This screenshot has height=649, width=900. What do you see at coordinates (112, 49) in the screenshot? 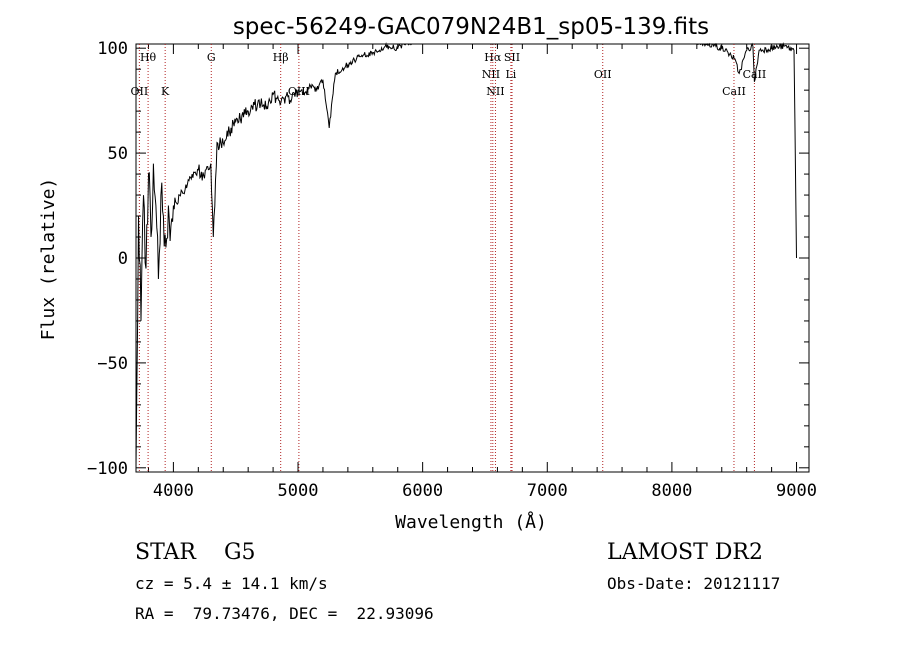
I see `y-tick-label: 100` at bounding box center [112, 49].